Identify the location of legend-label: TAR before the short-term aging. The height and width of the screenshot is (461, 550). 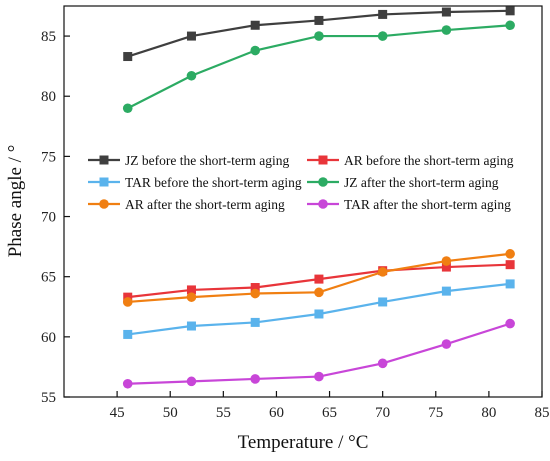
(213, 182).